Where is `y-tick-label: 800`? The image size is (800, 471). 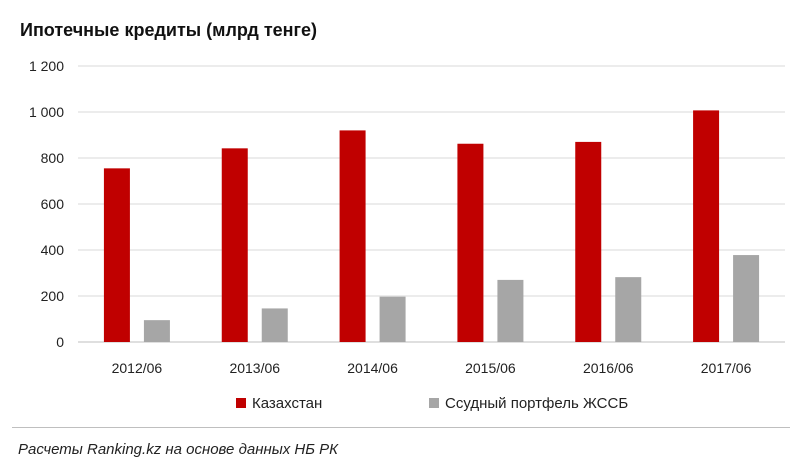 y-tick-label: 800 is located at coordinates (53, 158).